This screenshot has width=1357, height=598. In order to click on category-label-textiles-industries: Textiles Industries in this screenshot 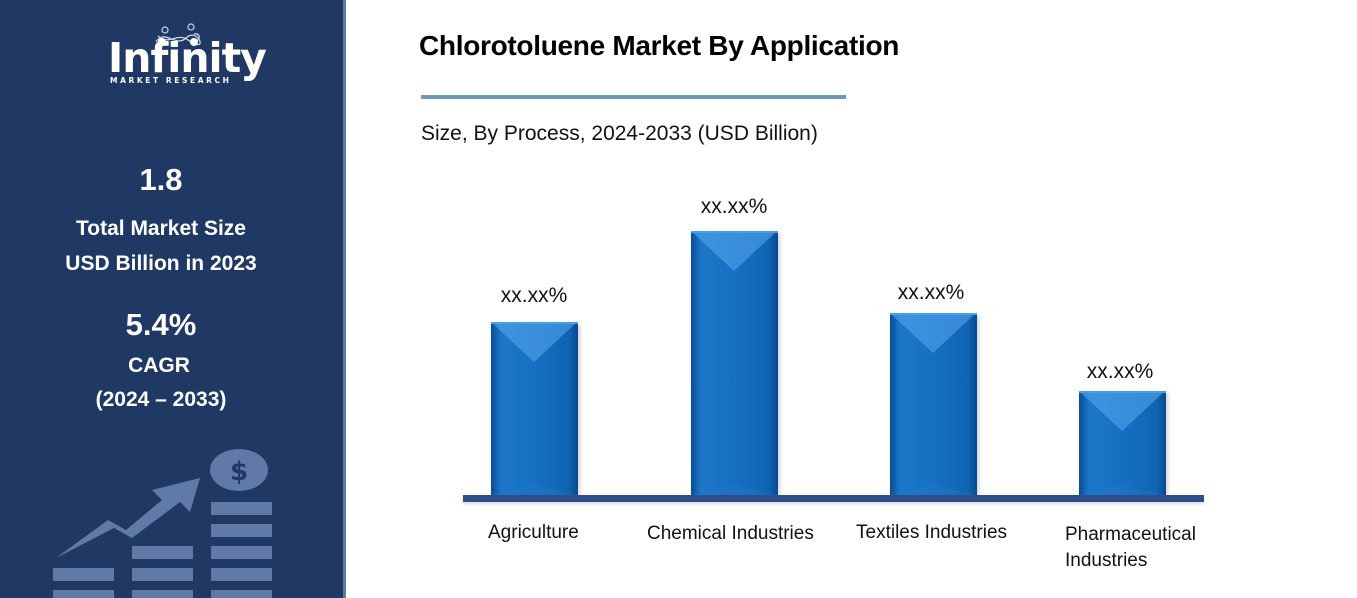, I will do `click(932, 532)`.